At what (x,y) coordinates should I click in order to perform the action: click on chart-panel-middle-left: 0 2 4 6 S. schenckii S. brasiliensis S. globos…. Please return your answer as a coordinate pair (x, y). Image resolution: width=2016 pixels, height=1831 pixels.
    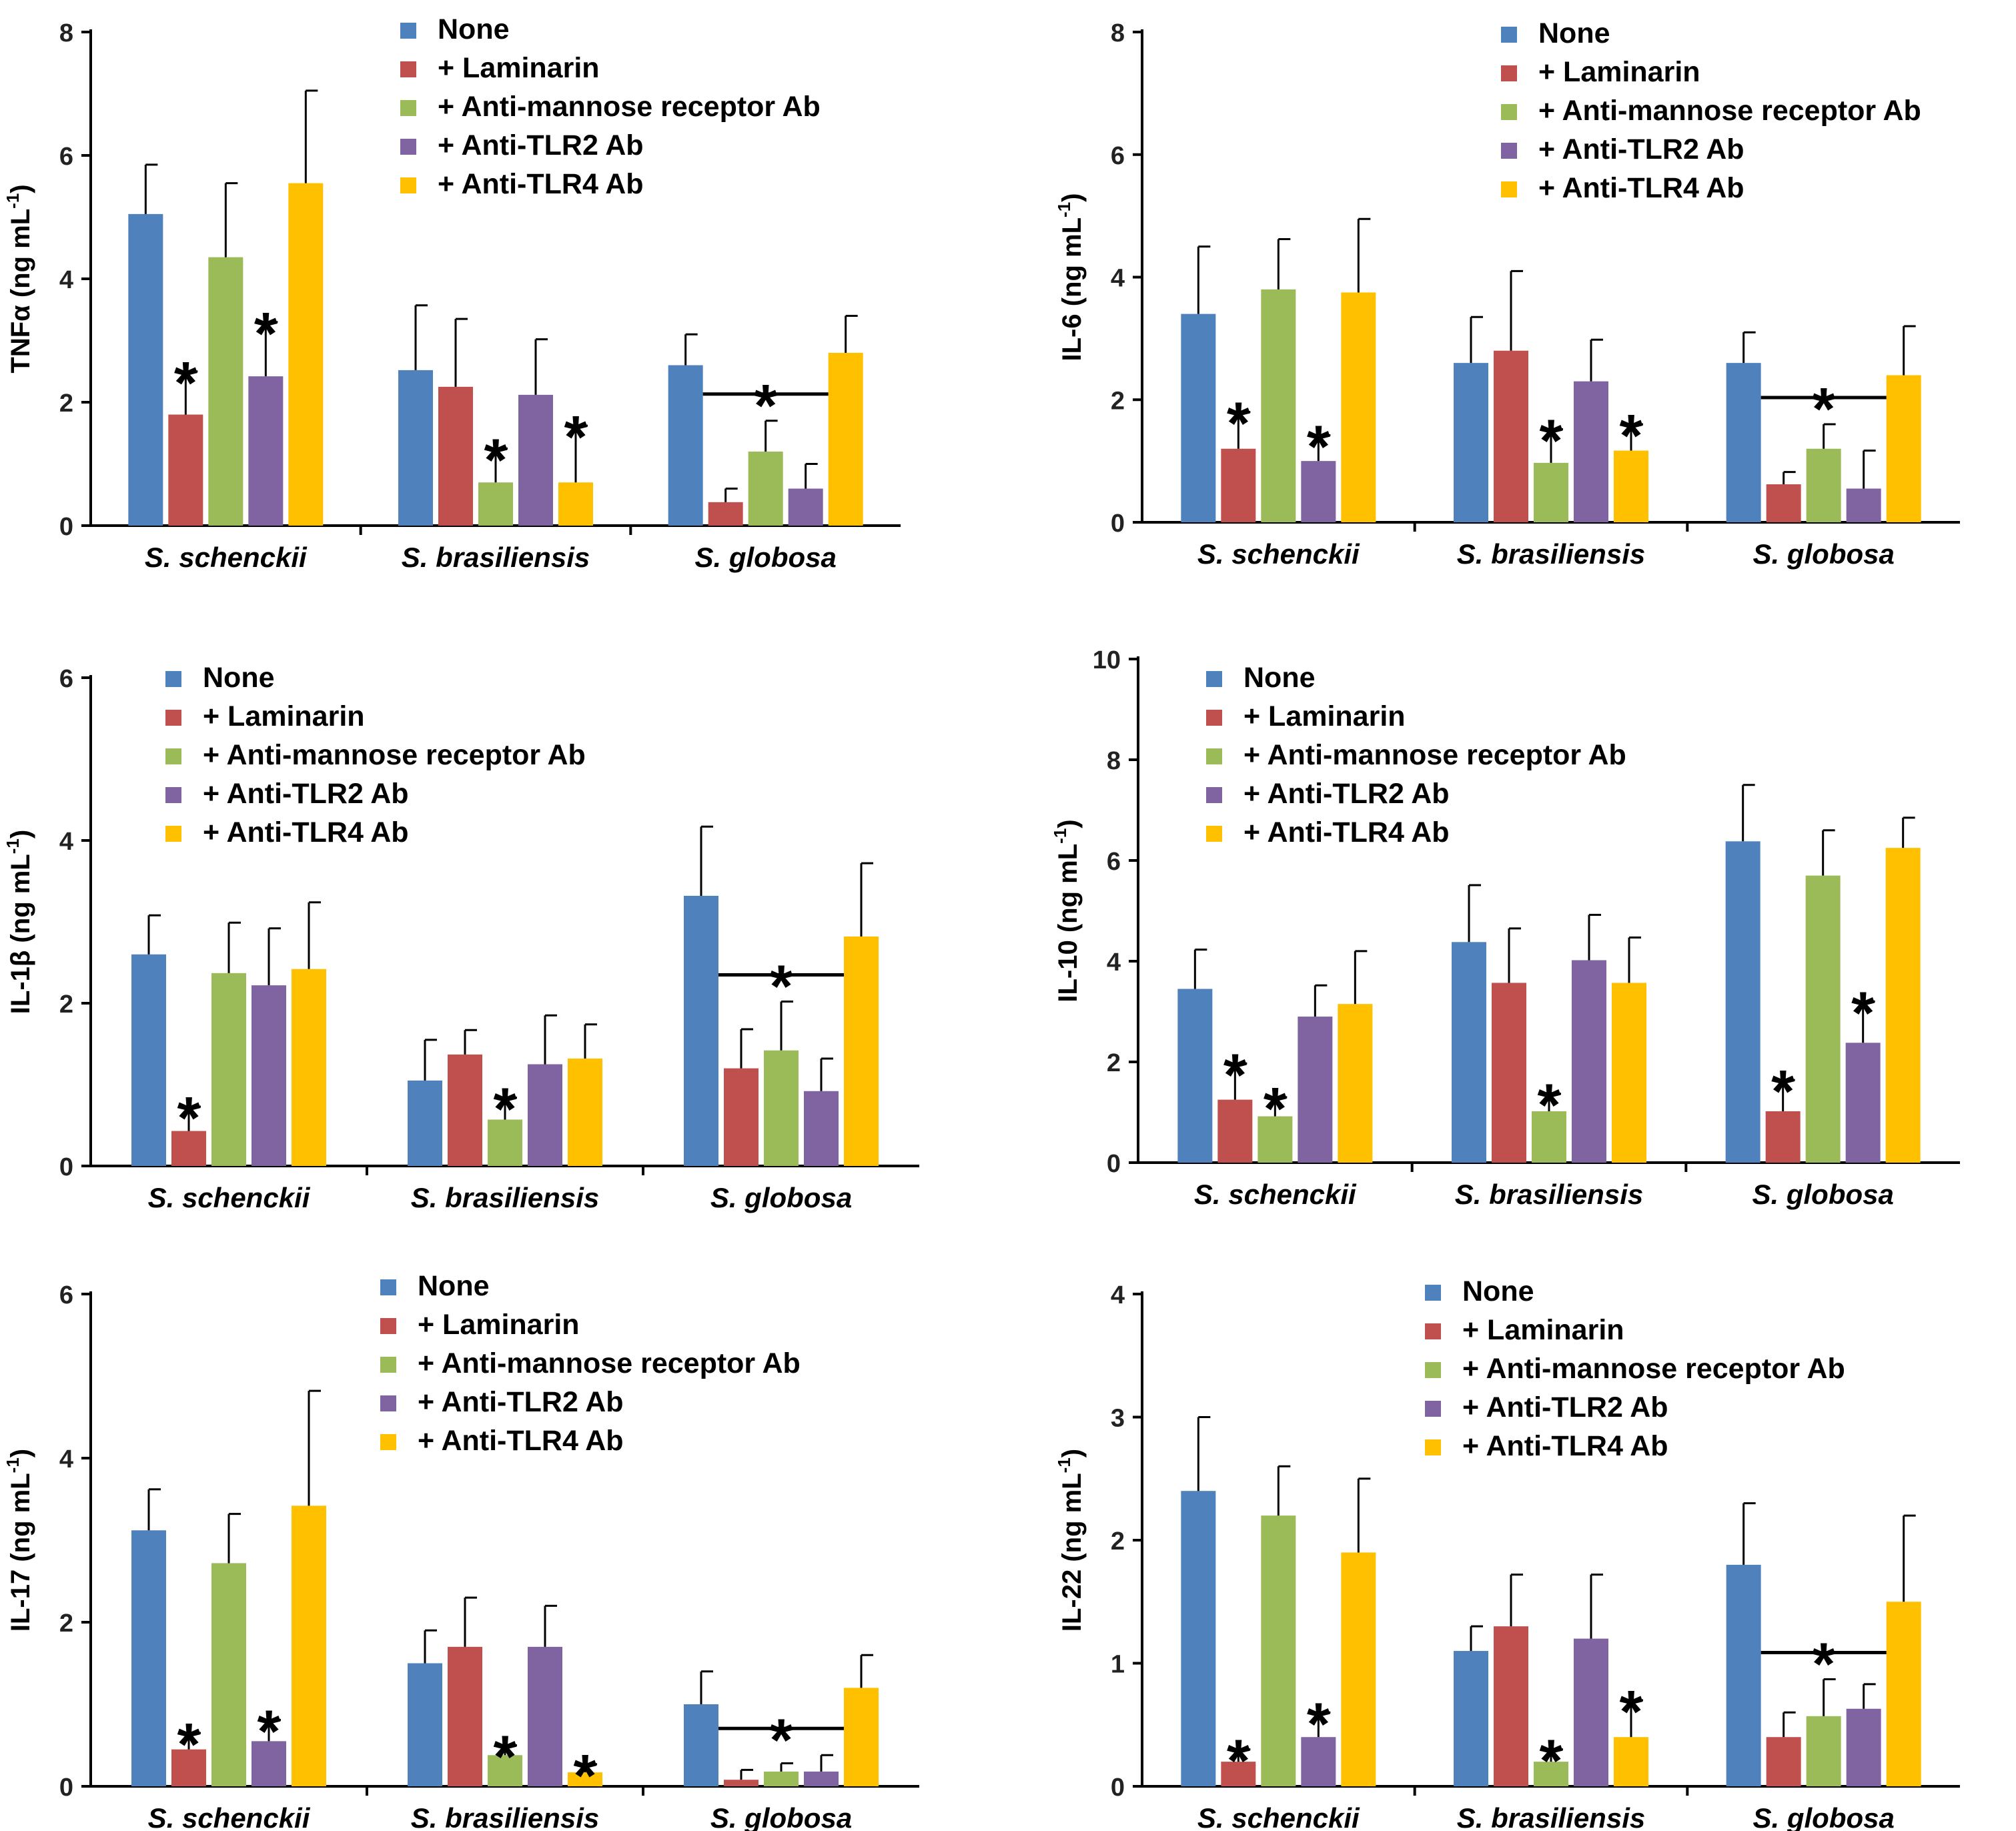
    Looking at the image, I should click on (461, 937).